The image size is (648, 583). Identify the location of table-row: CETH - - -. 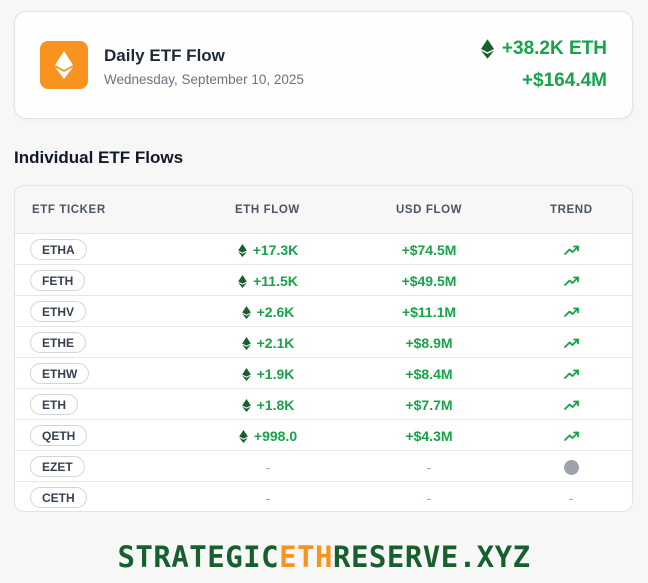
(323, 496).